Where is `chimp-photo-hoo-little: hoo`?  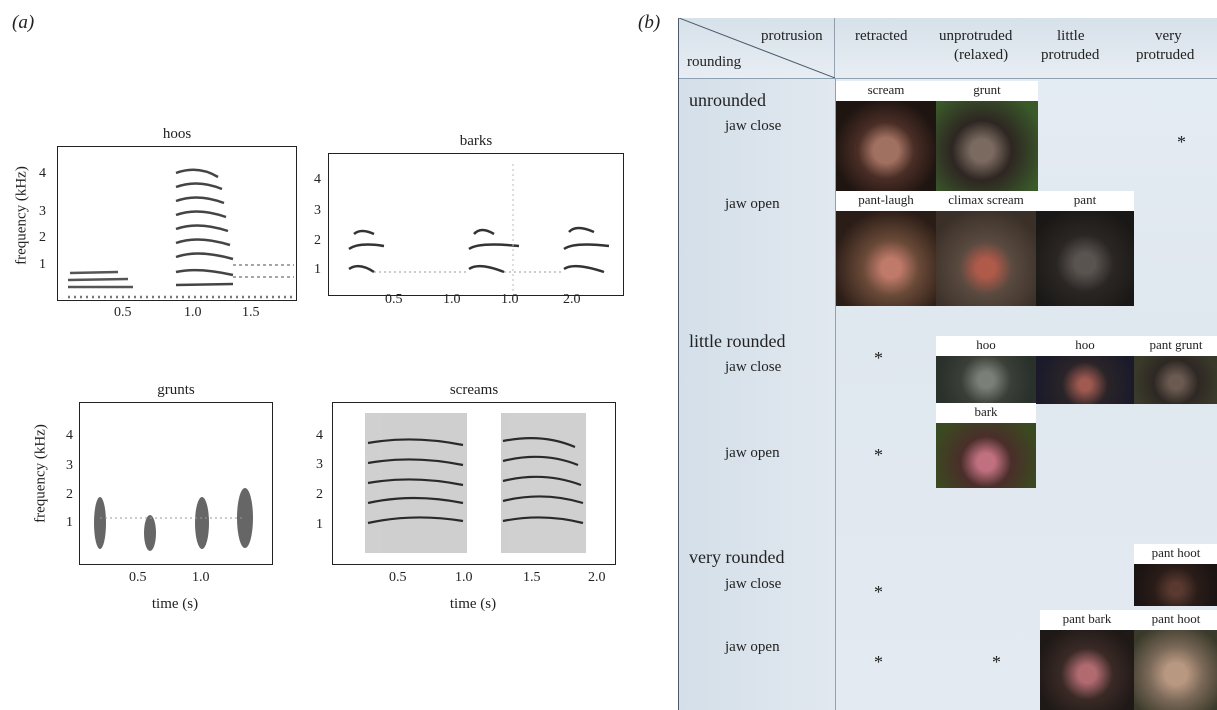 chimp-photo-hoo-little: hoo is located at coordinates (1085, 370).